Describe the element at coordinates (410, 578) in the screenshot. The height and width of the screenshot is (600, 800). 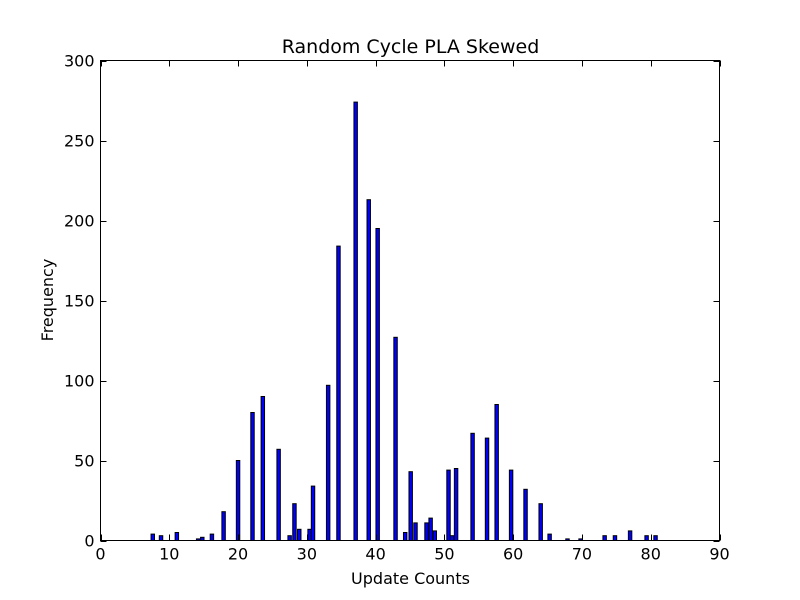
I see `x-axis-title: Update Counts` at that location.